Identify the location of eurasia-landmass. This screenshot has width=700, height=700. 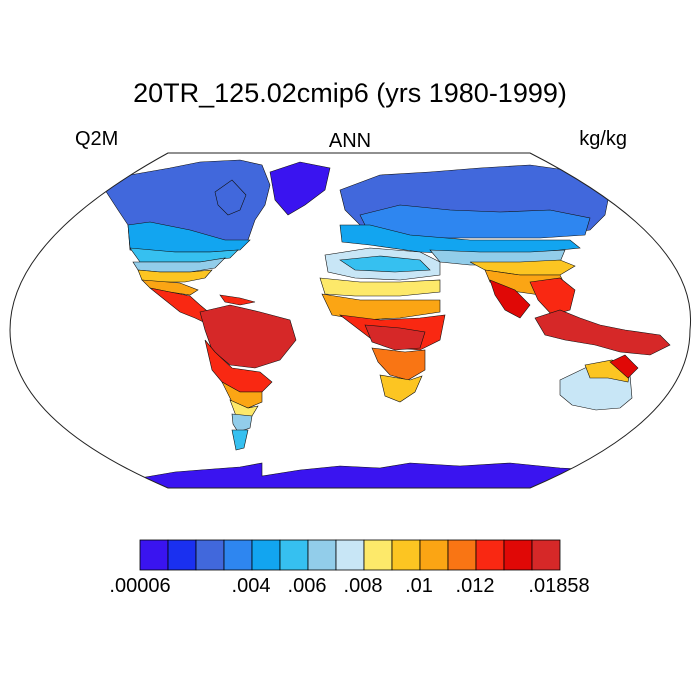
(475, 241).